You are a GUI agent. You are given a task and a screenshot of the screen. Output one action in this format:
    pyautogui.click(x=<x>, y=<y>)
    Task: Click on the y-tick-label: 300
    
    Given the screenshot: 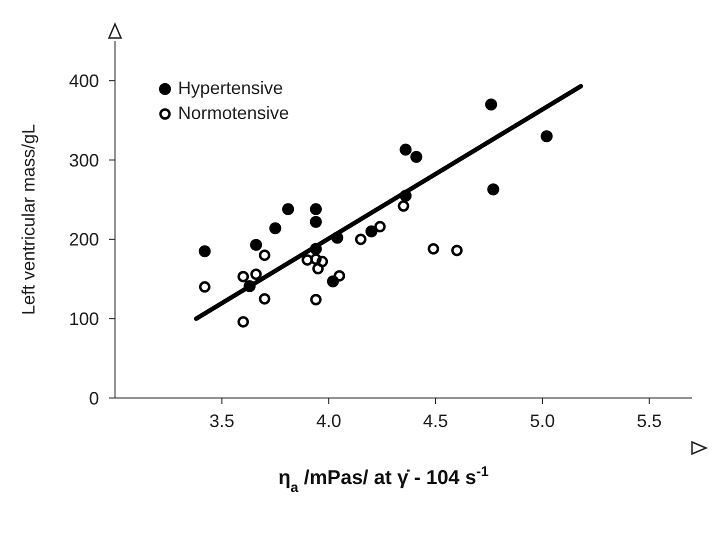 What is the action you would take?
    pyautogui.click(x=83, y=160)
    